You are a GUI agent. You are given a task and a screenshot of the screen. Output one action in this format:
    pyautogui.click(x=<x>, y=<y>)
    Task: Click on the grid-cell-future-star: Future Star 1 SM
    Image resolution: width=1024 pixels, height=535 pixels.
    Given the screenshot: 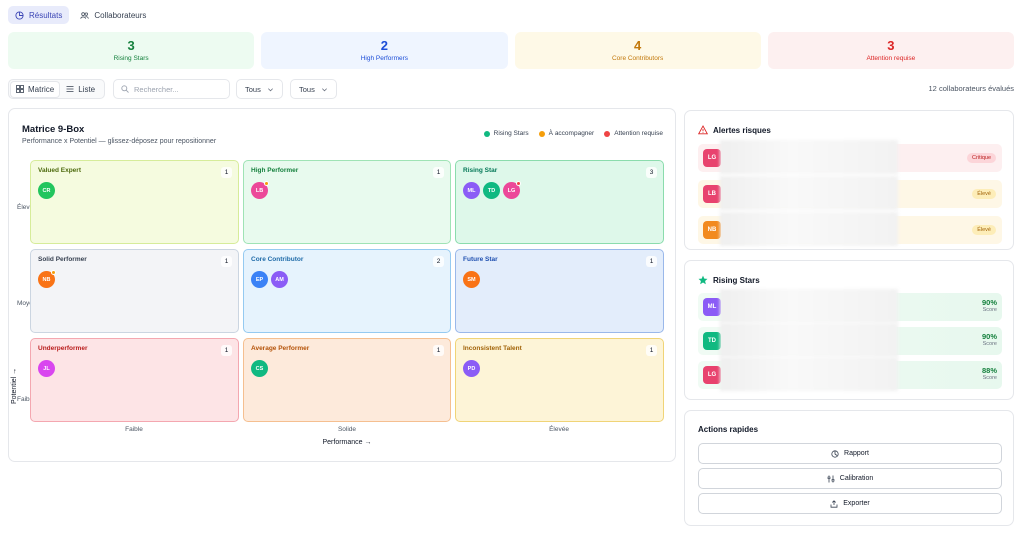 What is the action you would take?
    pyautogui.click(x=559, y=291)
    